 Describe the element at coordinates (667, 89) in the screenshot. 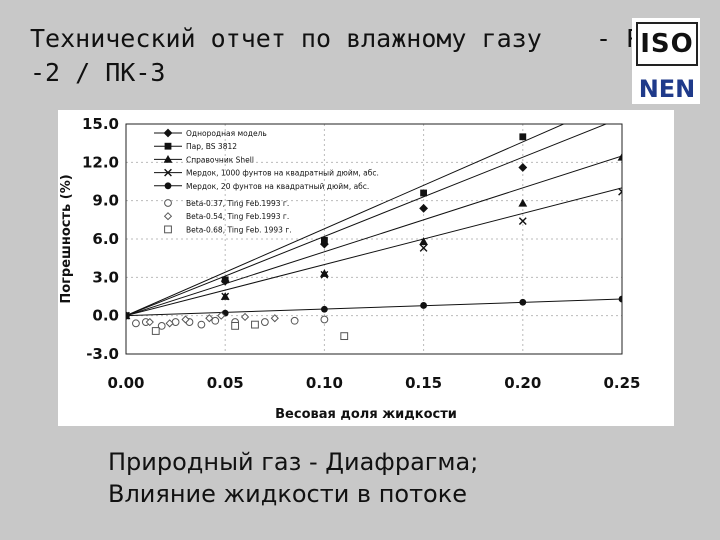

I see `nen-logo-text: NEN` at that location.